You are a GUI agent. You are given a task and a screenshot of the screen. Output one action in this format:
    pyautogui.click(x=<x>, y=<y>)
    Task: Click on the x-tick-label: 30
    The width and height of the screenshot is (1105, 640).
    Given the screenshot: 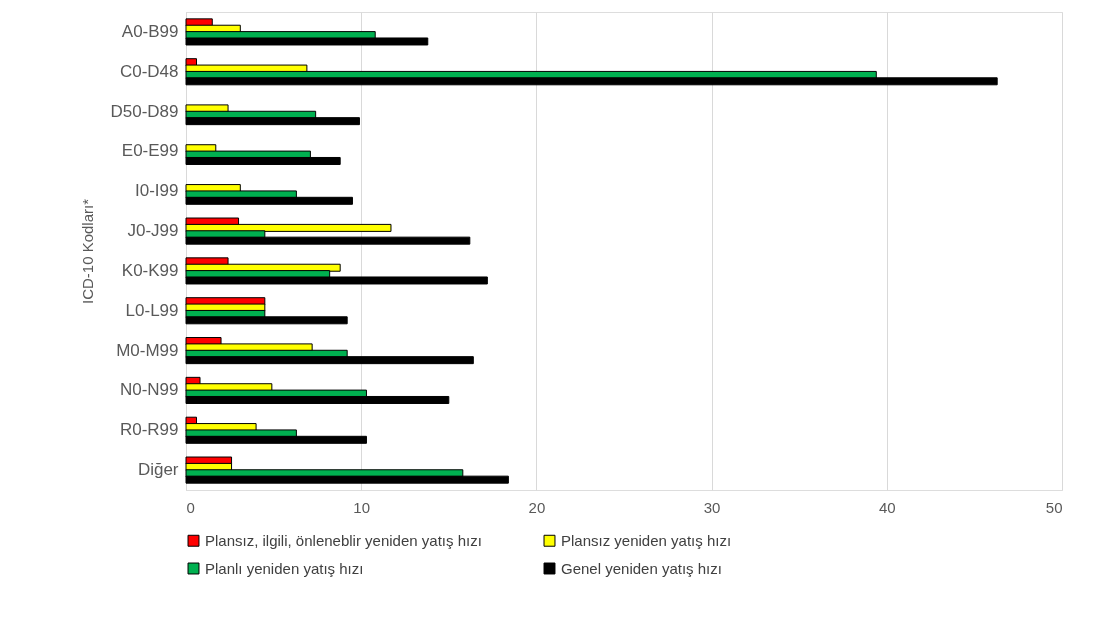 What is the action you would take?
    pyautogui.click(x=712, y=507)
    